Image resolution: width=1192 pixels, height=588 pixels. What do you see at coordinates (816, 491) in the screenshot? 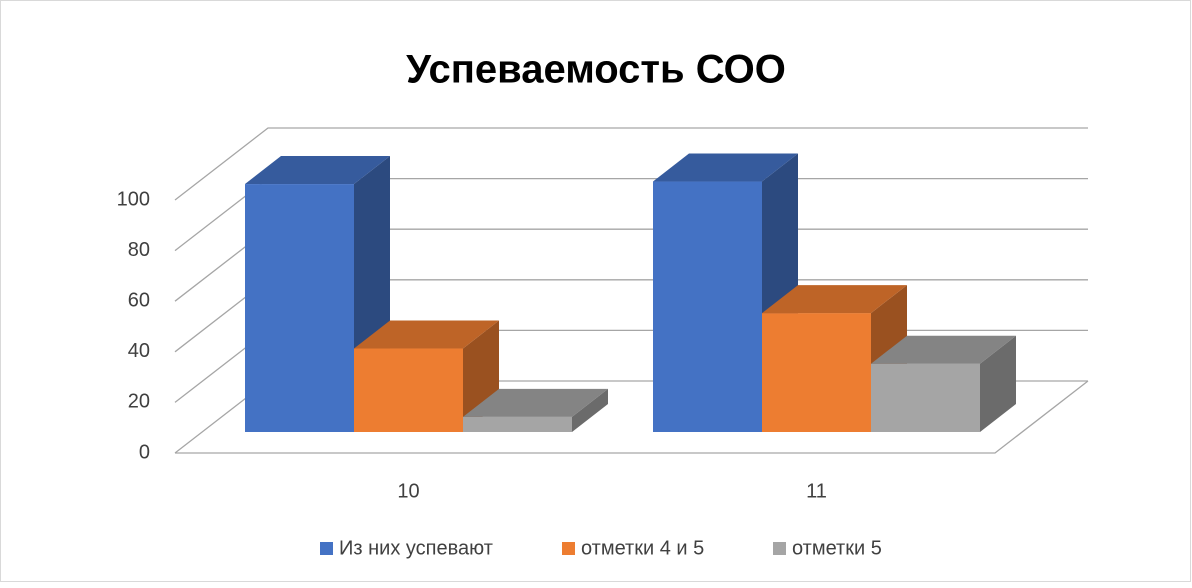
I see `x-tick-label: 11` at bounding box center [816, 491].